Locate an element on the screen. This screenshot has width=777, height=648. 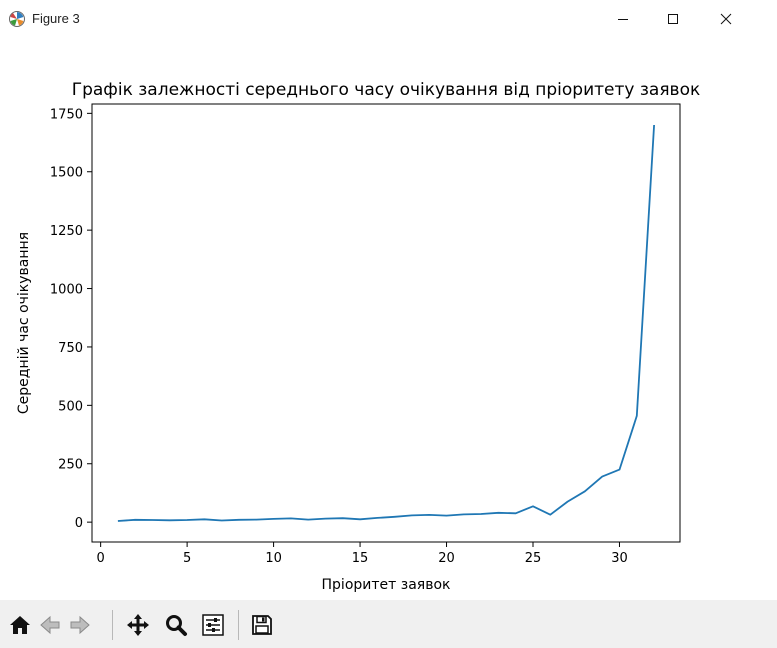
zoom-icon is located at coordinates (176, 625).